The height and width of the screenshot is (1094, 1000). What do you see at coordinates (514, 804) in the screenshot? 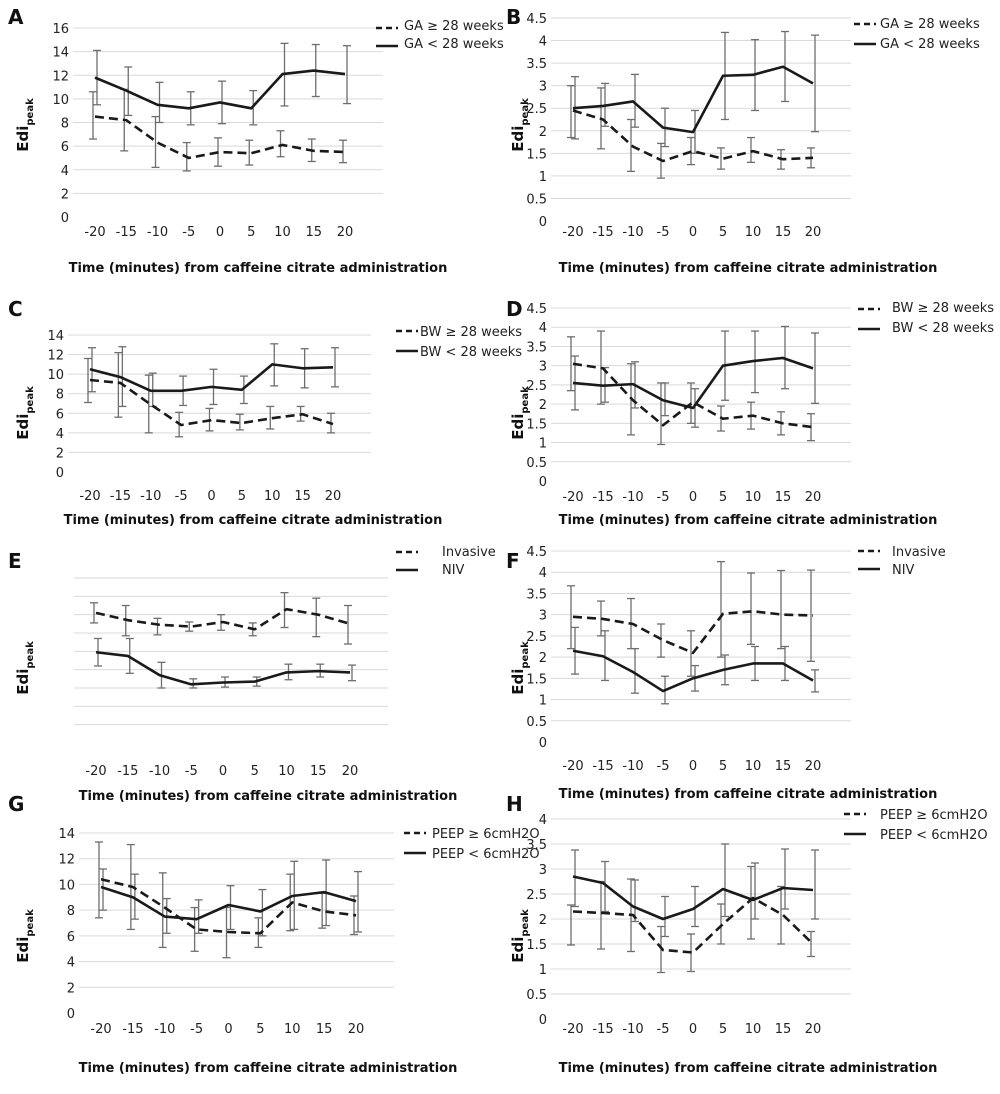
I see `panel-letter: H` at bounding box center [514, 804].